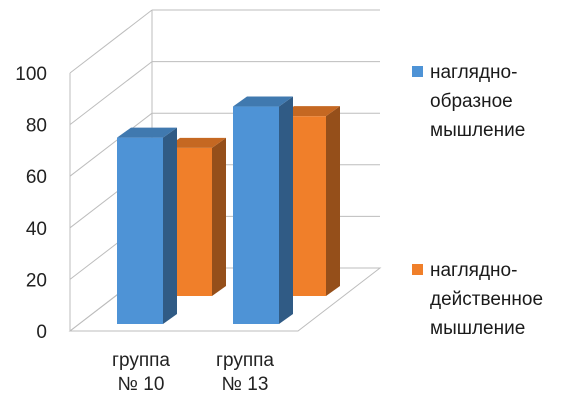 The image size is (564, 396). What do you see at coordinates (141, 372) in the screenshot?
I see `category-label: группа № 10` at bounding box center [141, 372].